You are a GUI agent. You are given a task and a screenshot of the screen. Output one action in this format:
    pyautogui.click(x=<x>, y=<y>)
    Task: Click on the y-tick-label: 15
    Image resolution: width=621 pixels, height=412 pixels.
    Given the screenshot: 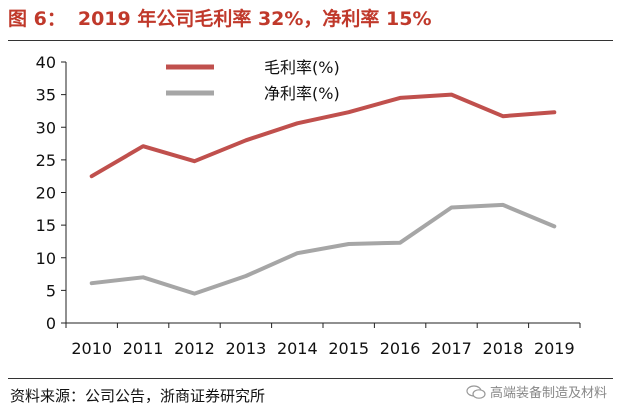 What is the action you would take?
    pyautogui.click(x=46, y=225)
    